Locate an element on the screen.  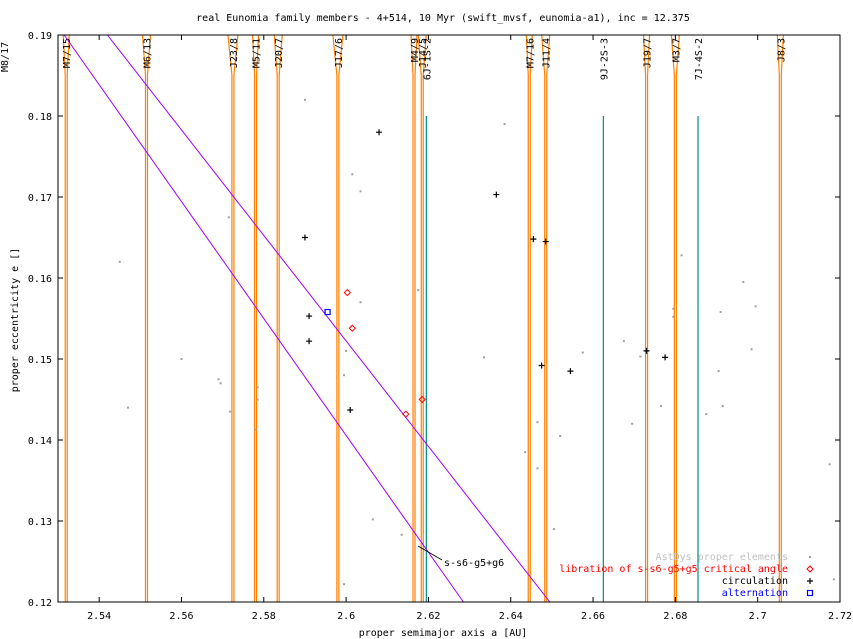
y-tick-label: 0.16 is located at coordinates (40, 279).